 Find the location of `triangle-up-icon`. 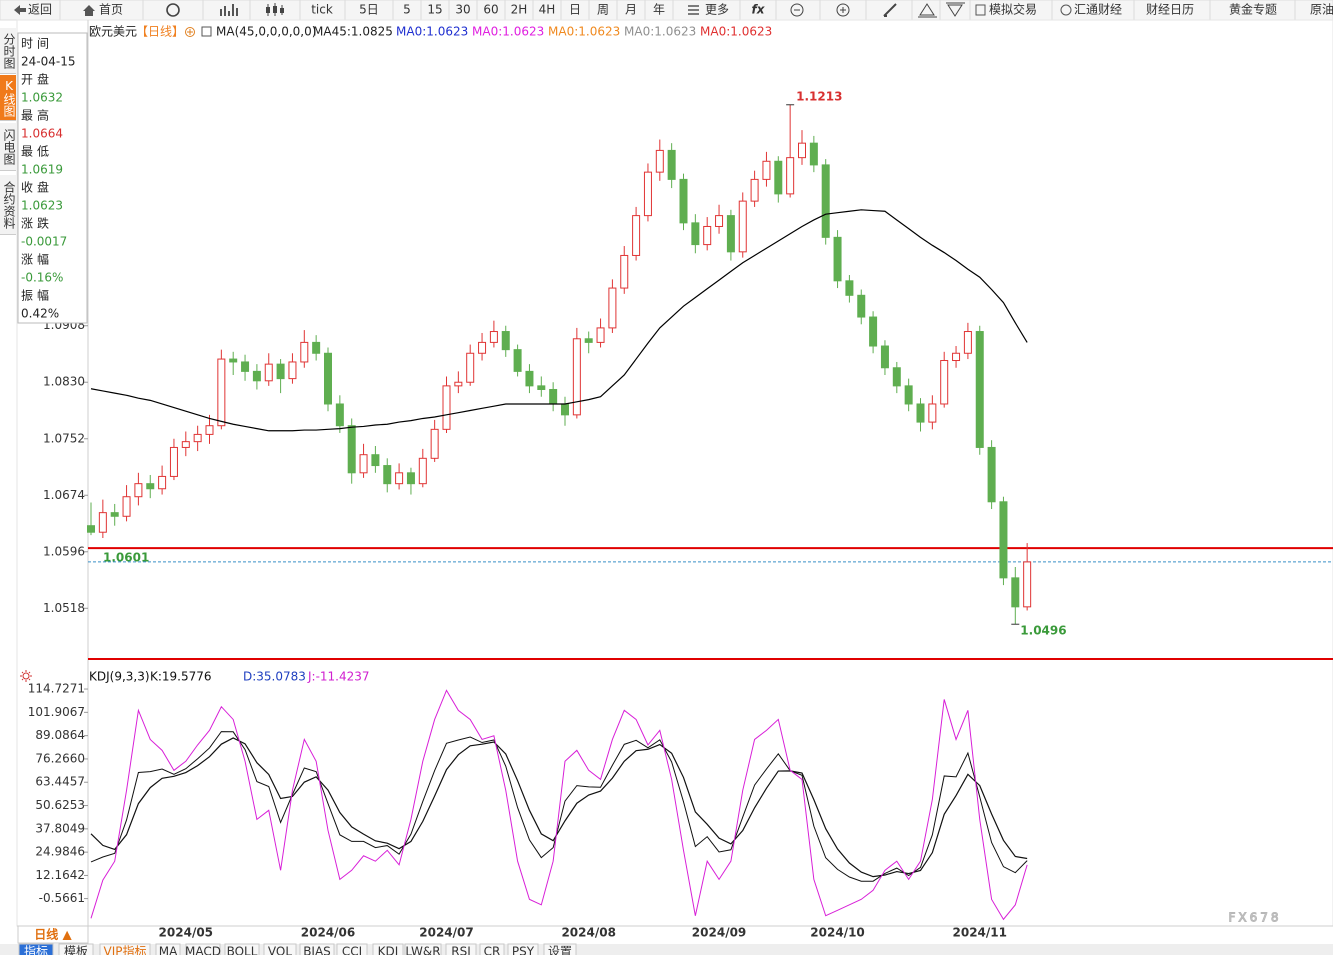

triangle-up-icon is located at coordinates (927, 10).